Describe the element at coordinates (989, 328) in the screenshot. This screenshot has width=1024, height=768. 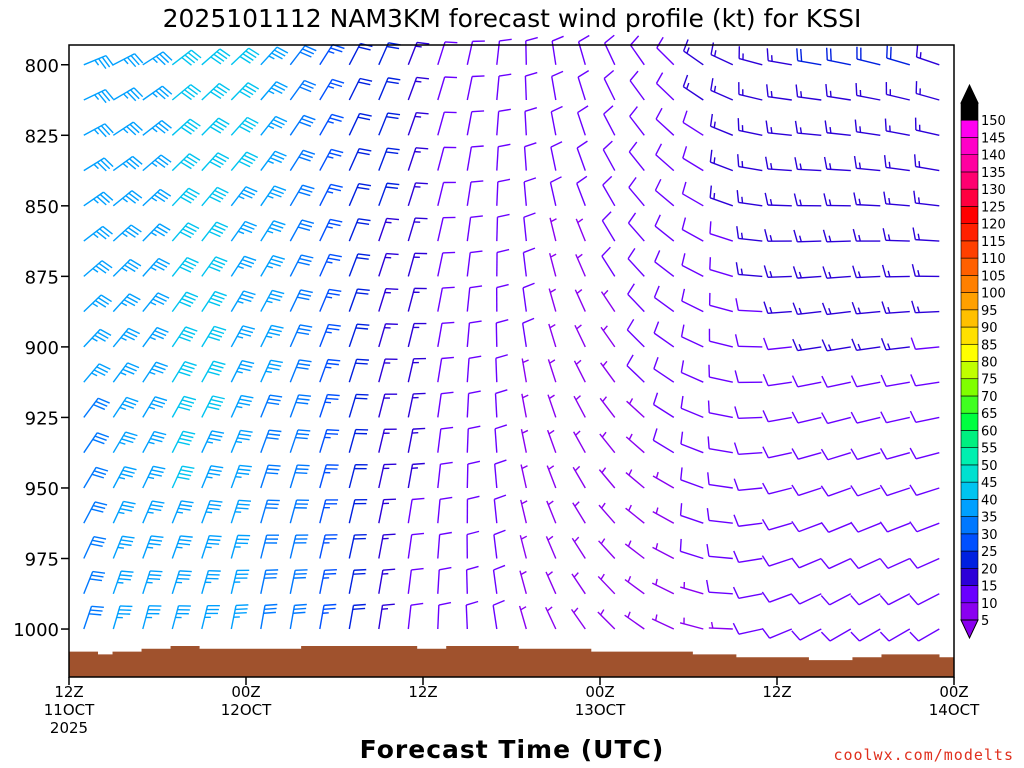
I see `colorbar-label-90: 90` at that location.